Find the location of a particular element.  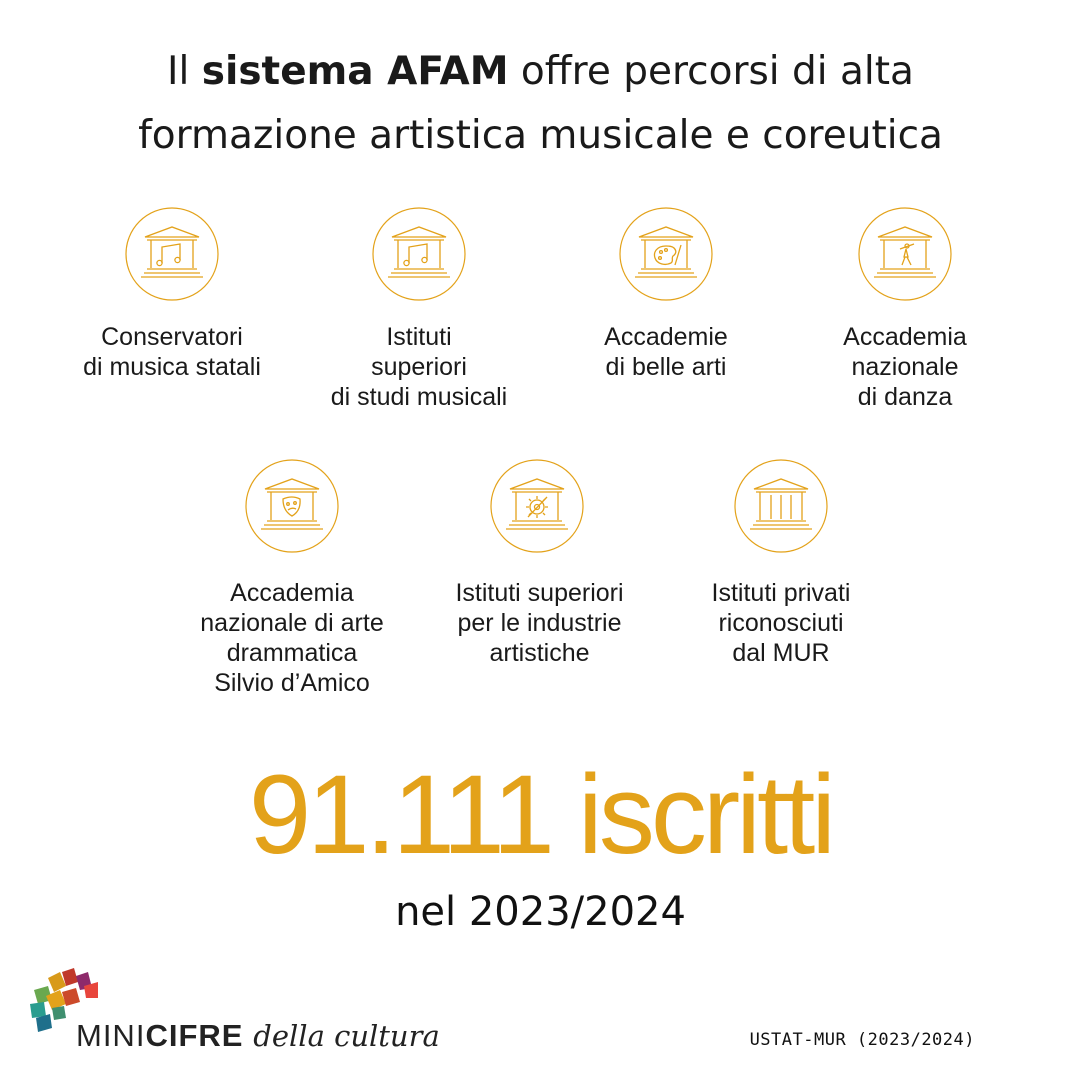

building-palette-icon is located at coordinates (666, 254).